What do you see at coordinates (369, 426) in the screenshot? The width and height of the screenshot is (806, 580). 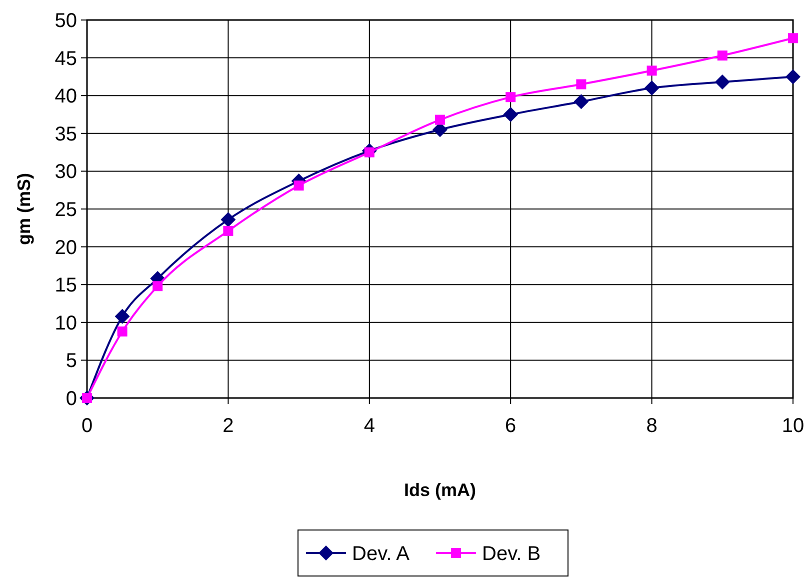 I see `x-tick-label: 4` at bounding box center [369, 426].